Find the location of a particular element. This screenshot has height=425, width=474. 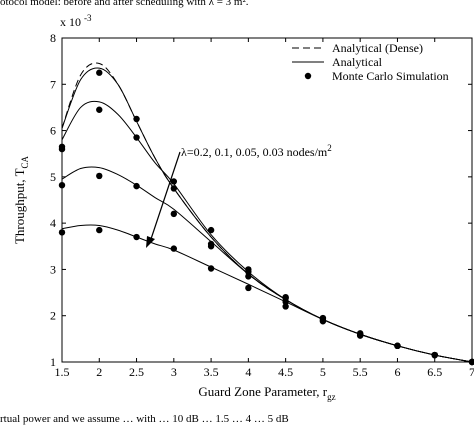

y-multiplier: x 10 -3 is located at coordinates (76, 21).